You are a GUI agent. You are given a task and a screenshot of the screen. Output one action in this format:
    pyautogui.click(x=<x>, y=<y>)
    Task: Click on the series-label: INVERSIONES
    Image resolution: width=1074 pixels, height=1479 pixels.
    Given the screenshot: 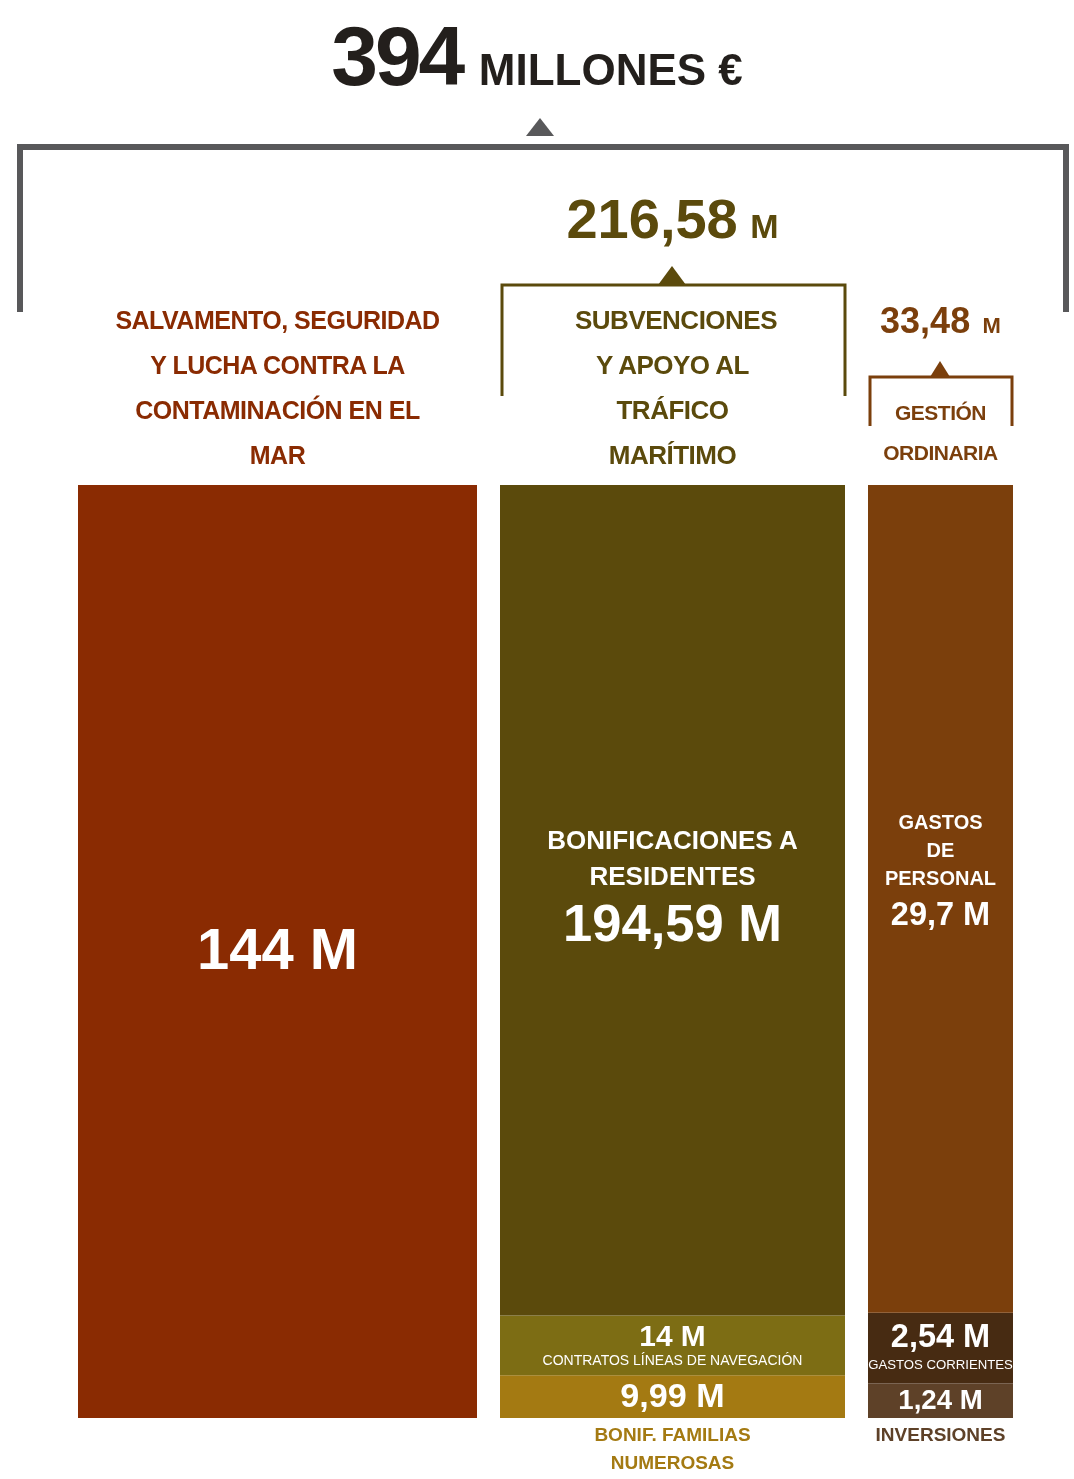 What is the action you would take?
    pyautogui.click(x=940, y=1434)
    